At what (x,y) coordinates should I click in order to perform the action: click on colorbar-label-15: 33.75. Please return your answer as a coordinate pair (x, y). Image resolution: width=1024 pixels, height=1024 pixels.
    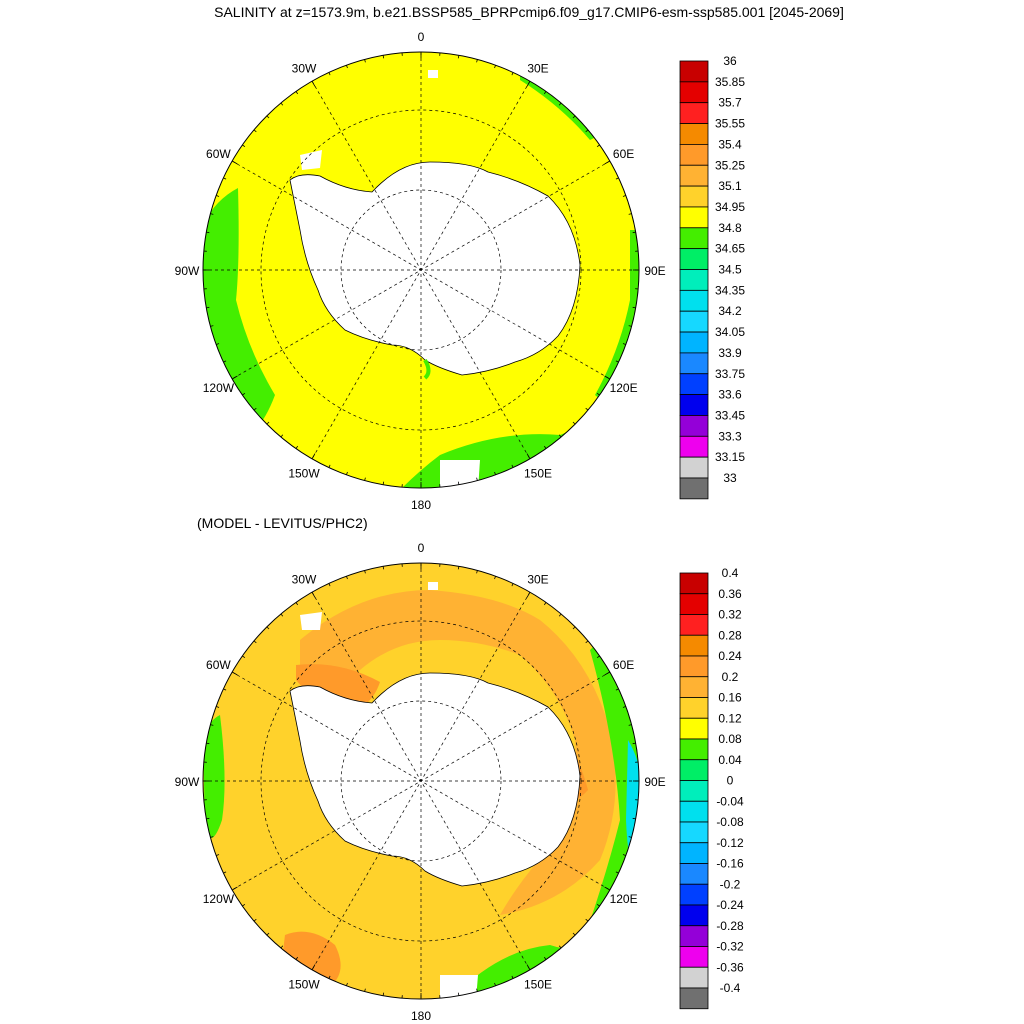
    Looking at the image, I should click on (730, 374).